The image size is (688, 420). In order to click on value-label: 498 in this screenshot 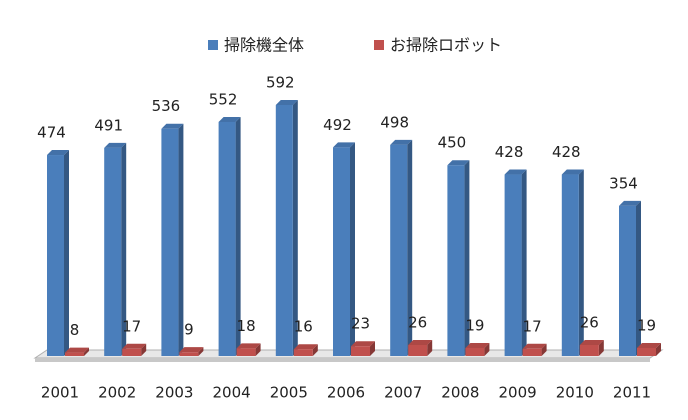, I will do `click(394, 122)`.